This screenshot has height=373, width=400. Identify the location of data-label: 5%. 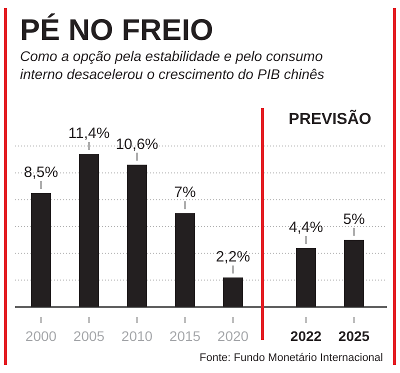
(354, 219).